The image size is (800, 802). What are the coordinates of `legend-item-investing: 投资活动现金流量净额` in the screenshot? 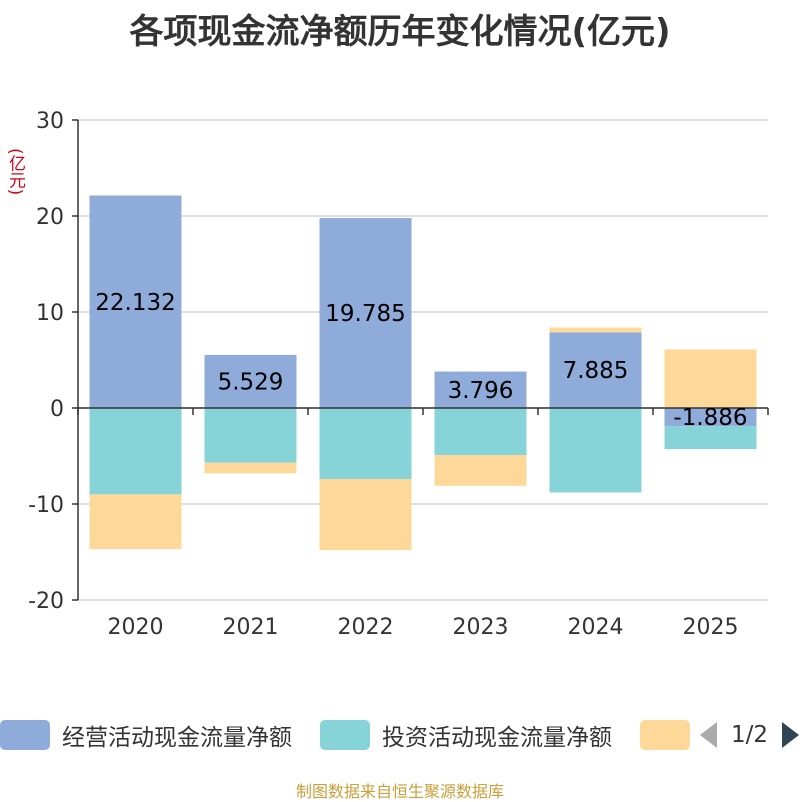 It's located at (466, 735).